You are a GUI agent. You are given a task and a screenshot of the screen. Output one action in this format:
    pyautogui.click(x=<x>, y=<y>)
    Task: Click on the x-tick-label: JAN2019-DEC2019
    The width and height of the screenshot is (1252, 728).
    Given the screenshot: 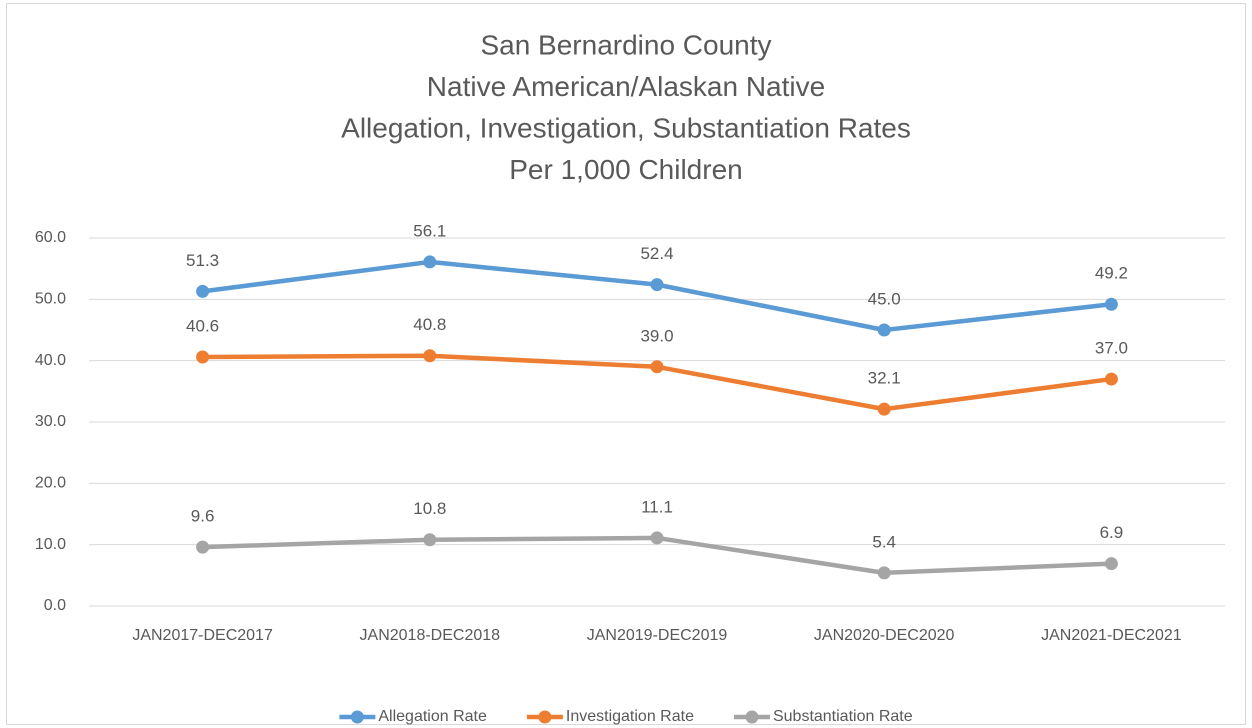 What is the action you would take?
    pyautogui.click(x=657, y=635)
    